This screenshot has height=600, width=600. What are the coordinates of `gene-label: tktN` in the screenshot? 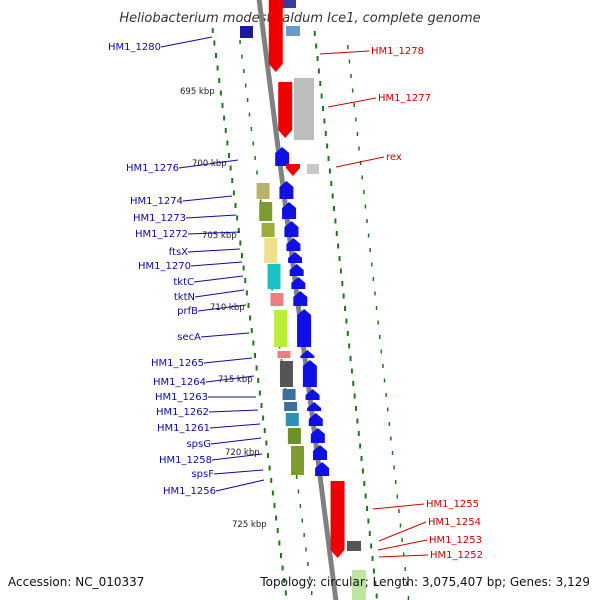 It's located at (184, 297).